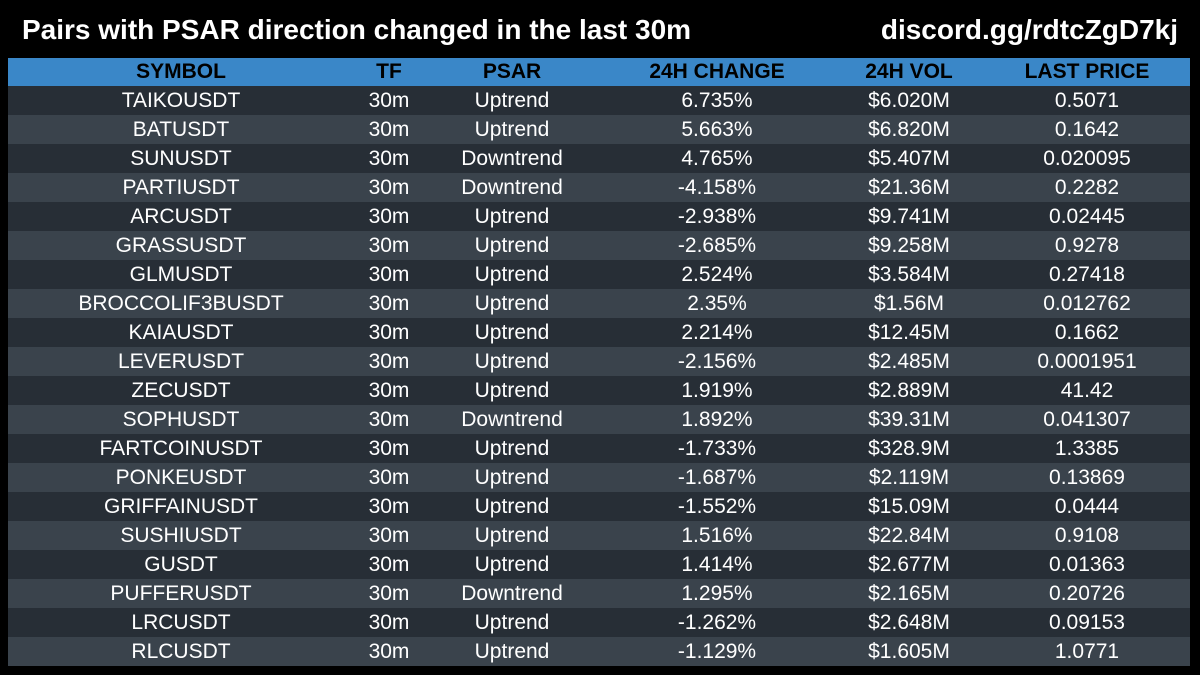  I want to click on volume-cell: $21.36M, so click(909, 187).